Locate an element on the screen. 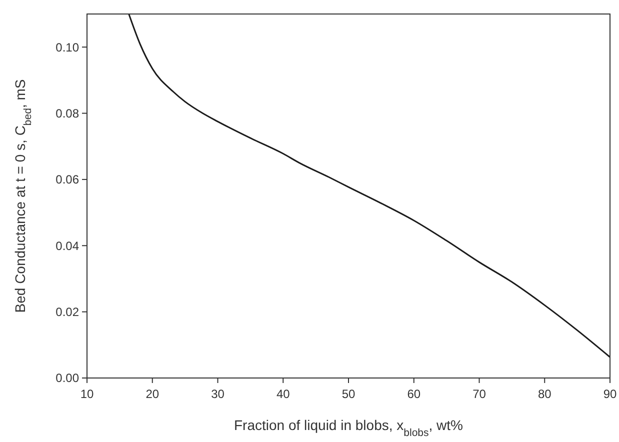  y-tick-label: 0.10 is located at coordinates (68, 47).